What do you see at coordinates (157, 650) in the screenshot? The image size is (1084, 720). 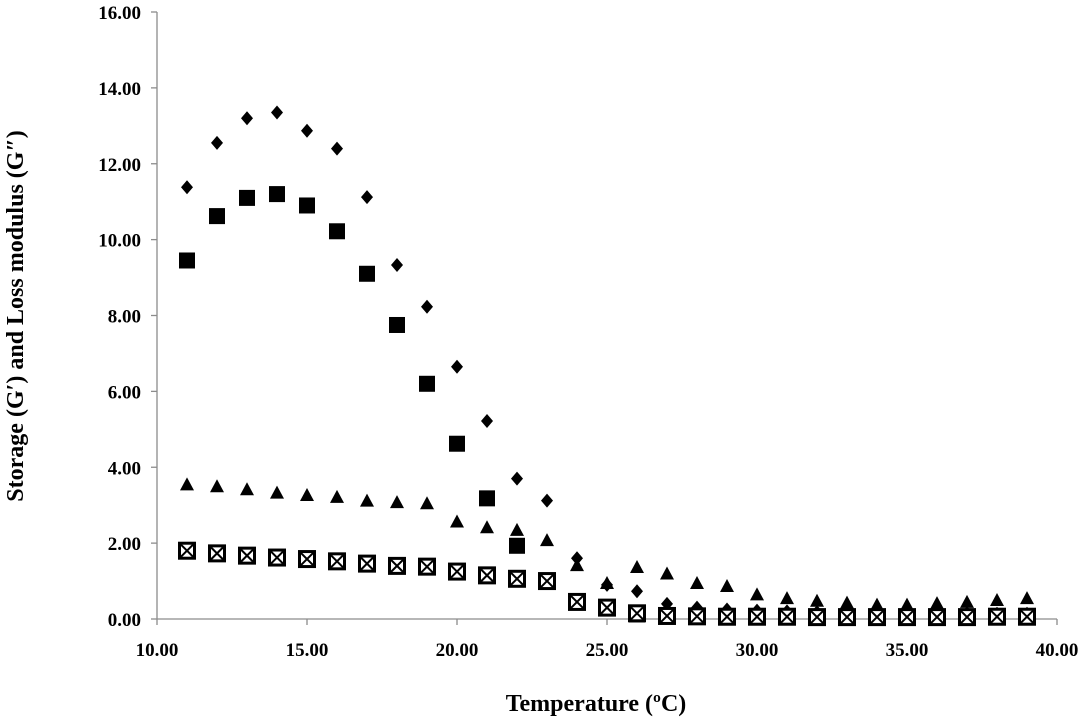 I see `x-tick-label: 10.00` at bounding box center [157, 650].